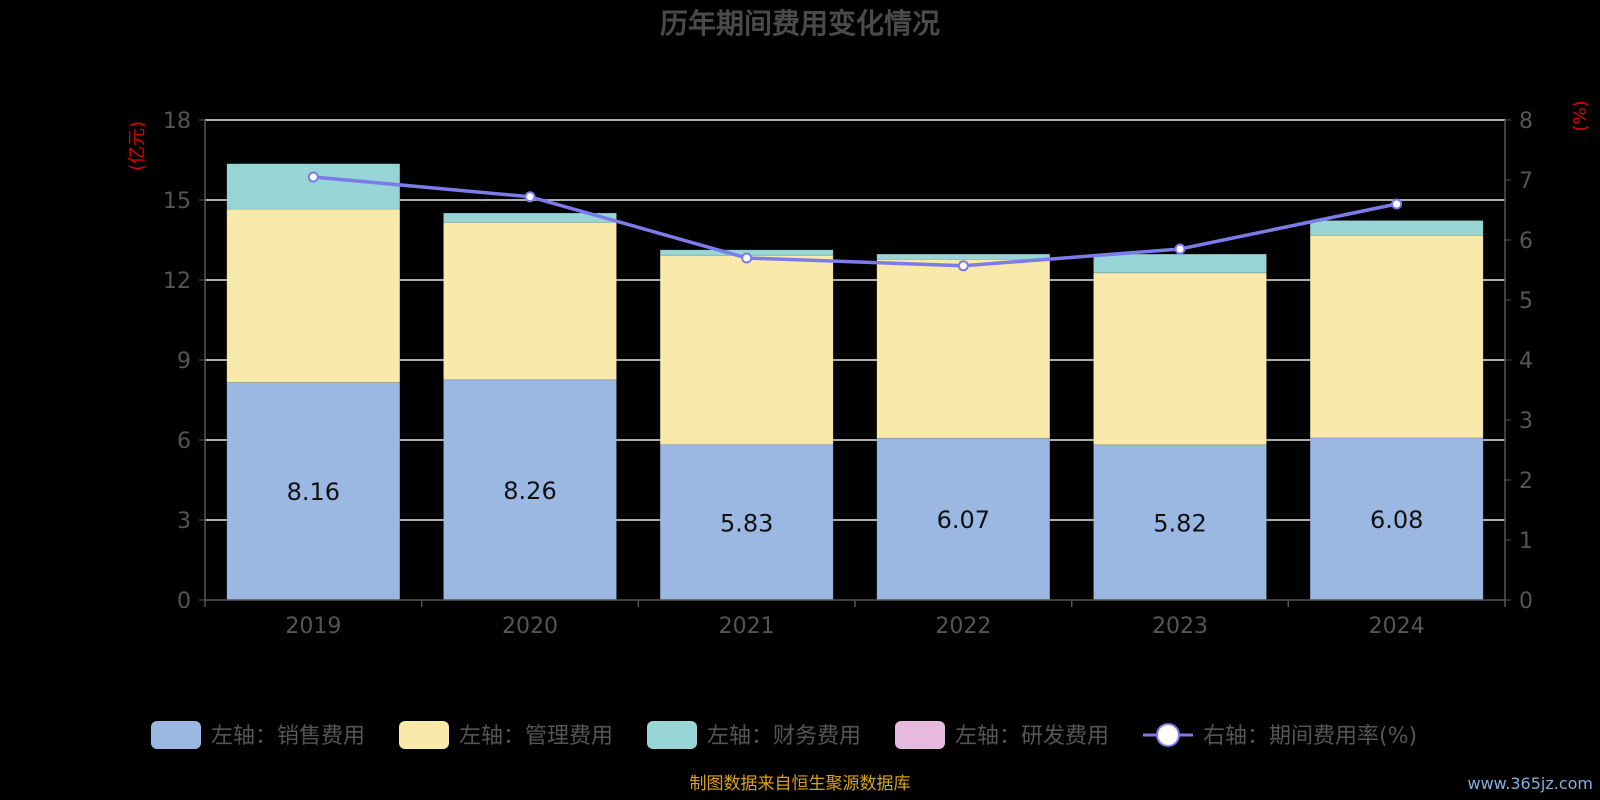 Image resolution: width=1600 pixels, height=800 pixels. I want to click on bar-data-label: 6.07, so click(963, 520).